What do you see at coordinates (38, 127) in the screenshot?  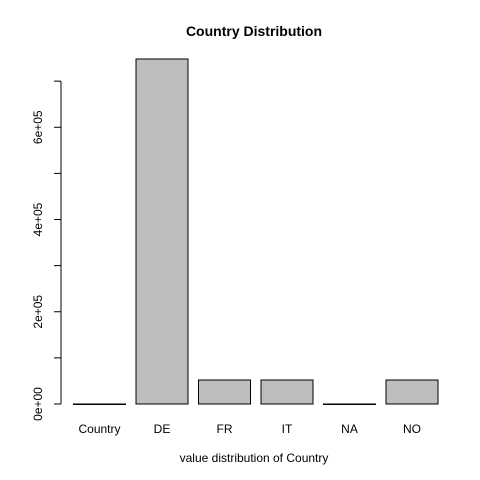 I see `y-tick-label: 6e+05` at bounding box center [38, 127].